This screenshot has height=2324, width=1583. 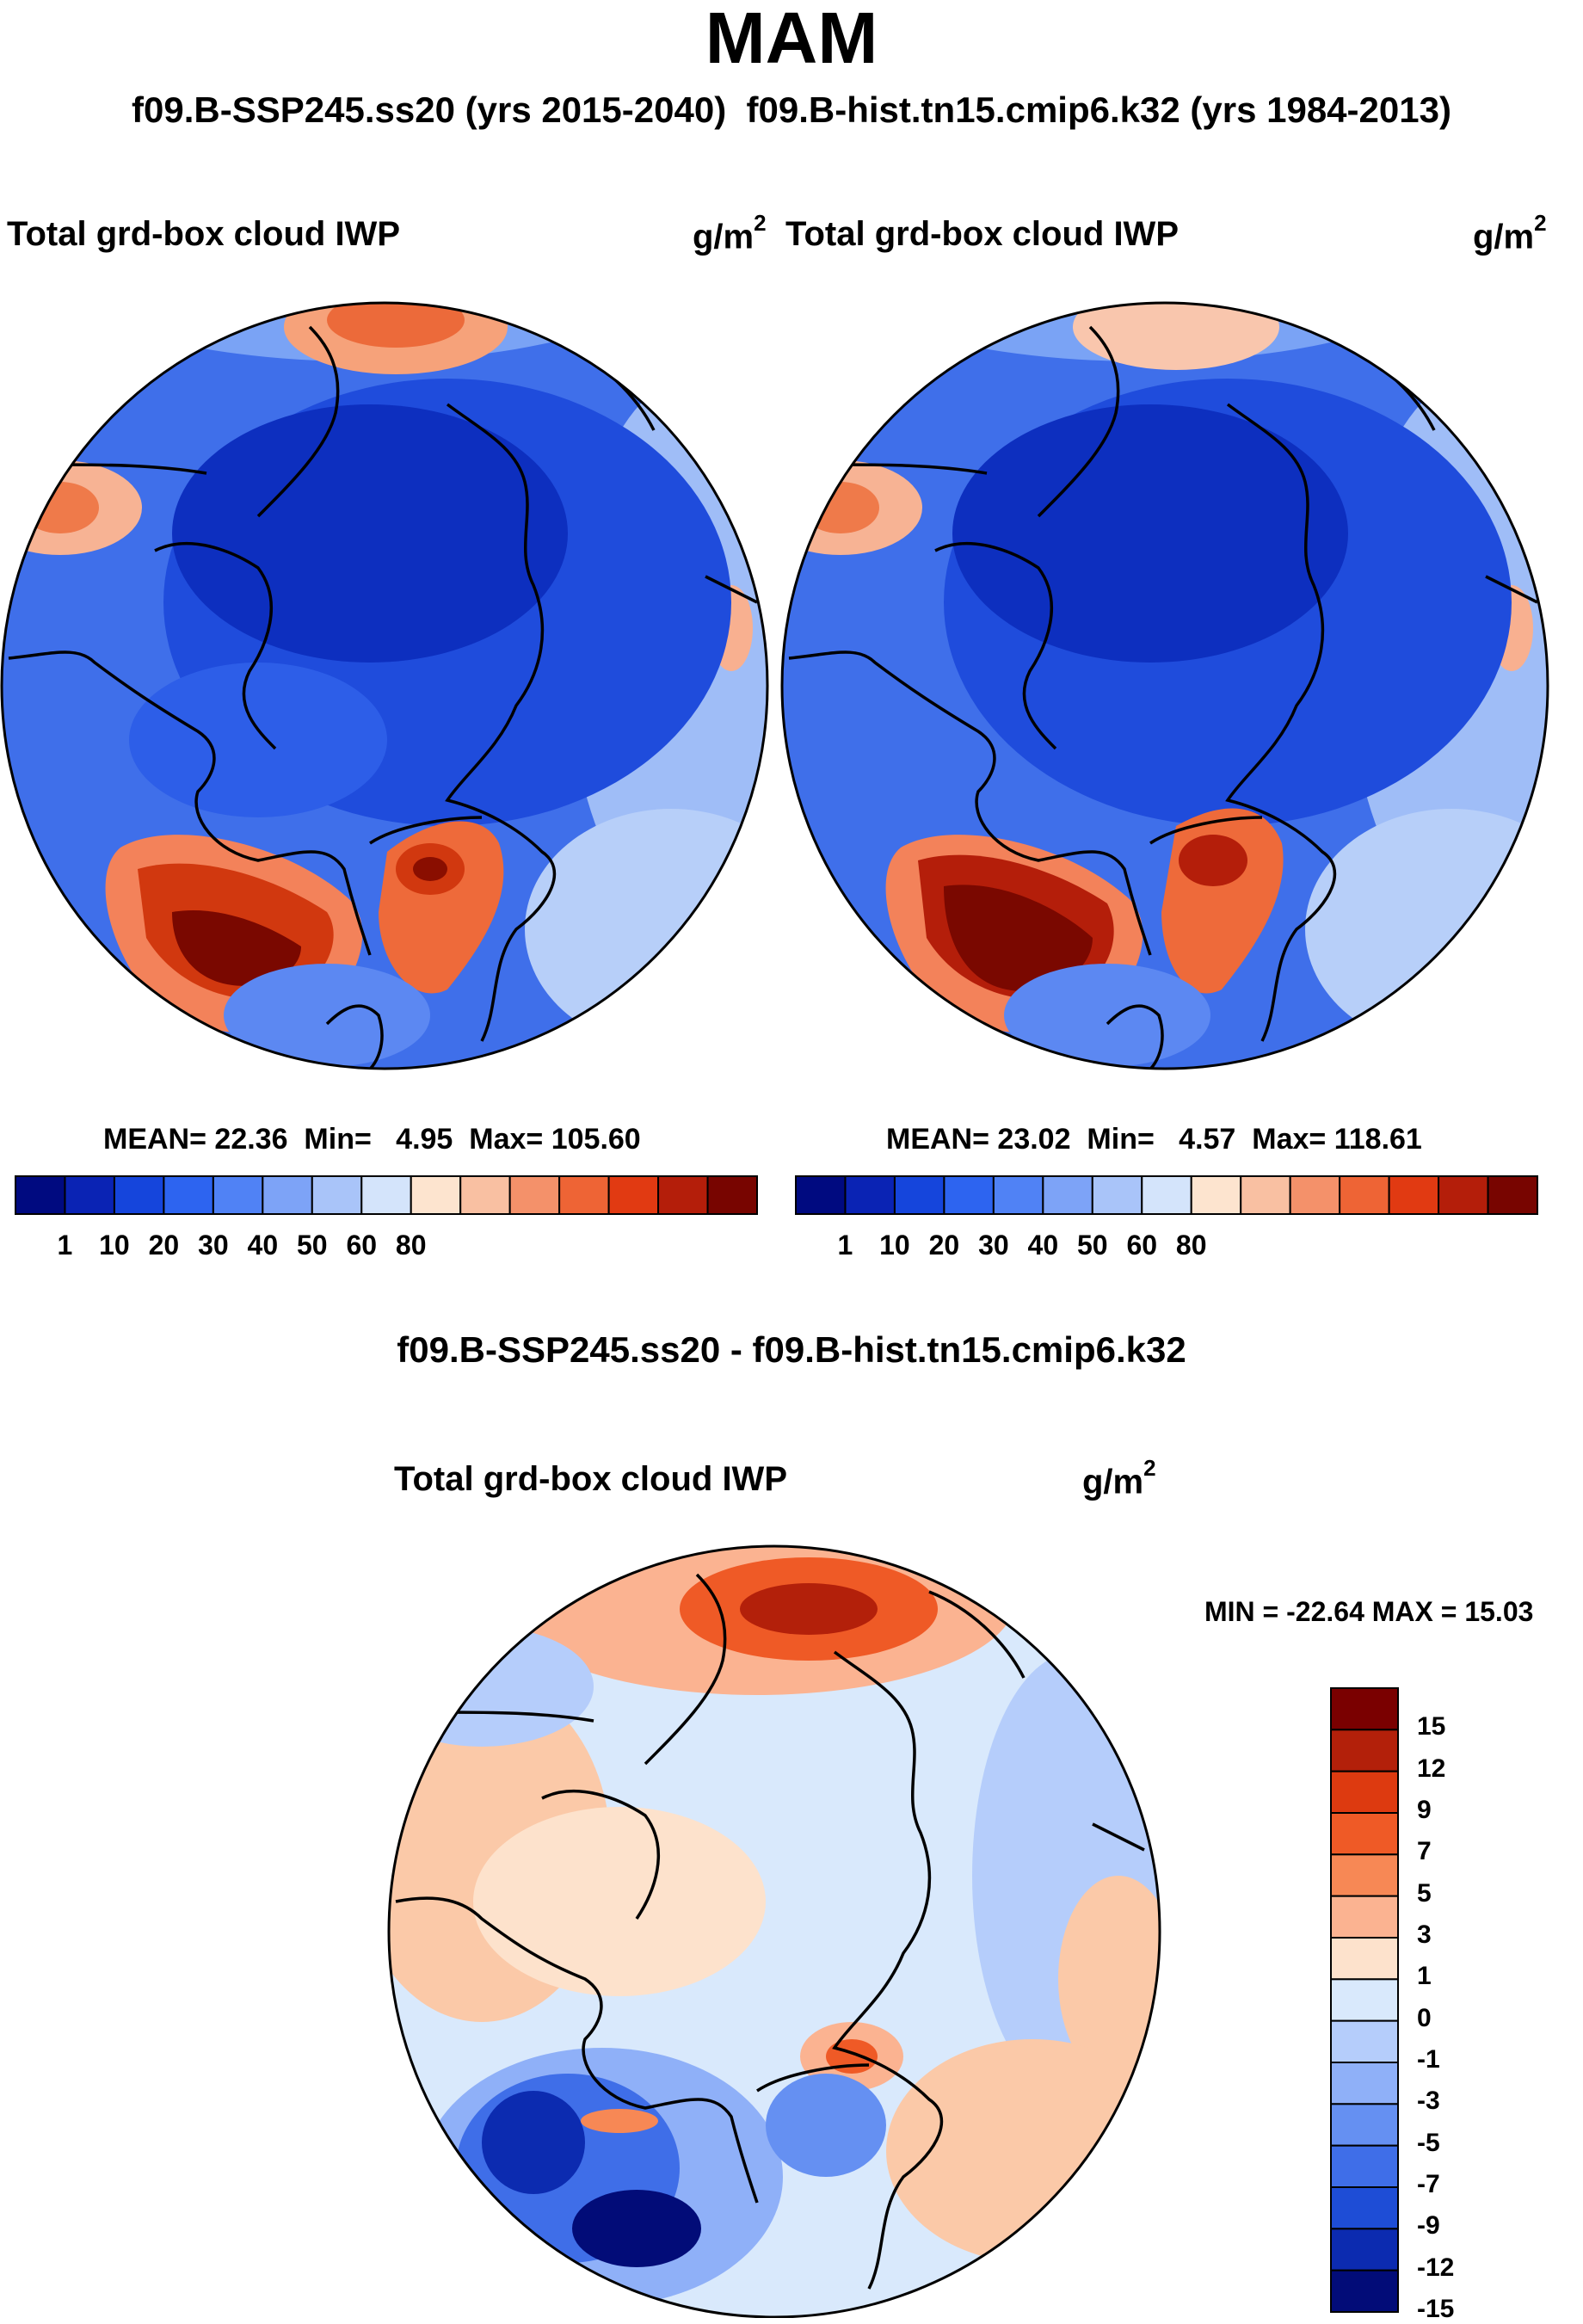 What do you see at coordinates (590, 1479) in the screenshot?
I see `diff-label: Total grd-box cloud IWP` at bounding box center [590, 1479].